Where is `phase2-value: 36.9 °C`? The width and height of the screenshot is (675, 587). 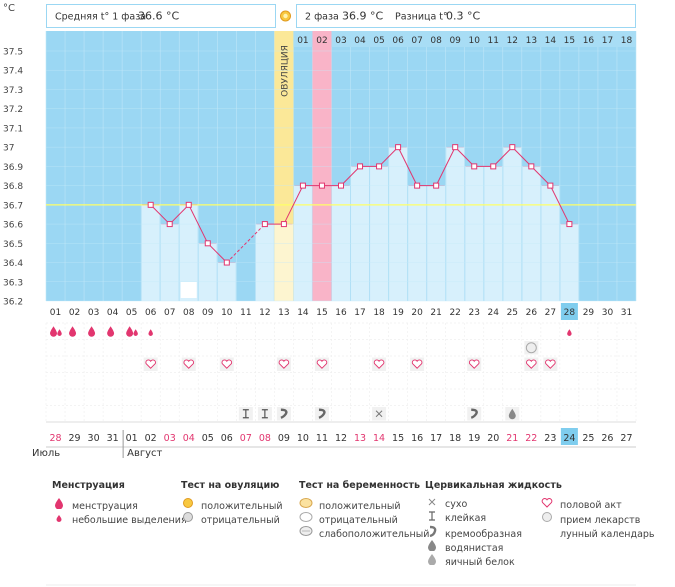 phase2-value: 36.9 °C is located at coordinates (362, 16).